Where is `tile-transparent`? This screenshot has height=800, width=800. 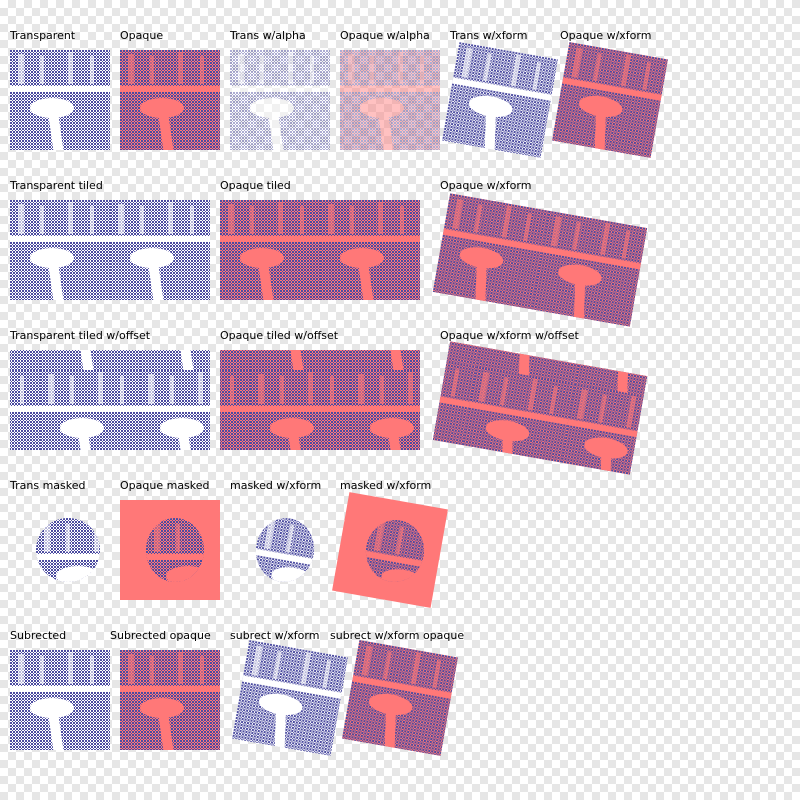
tile-transparent is located at coordinates (60, 100).